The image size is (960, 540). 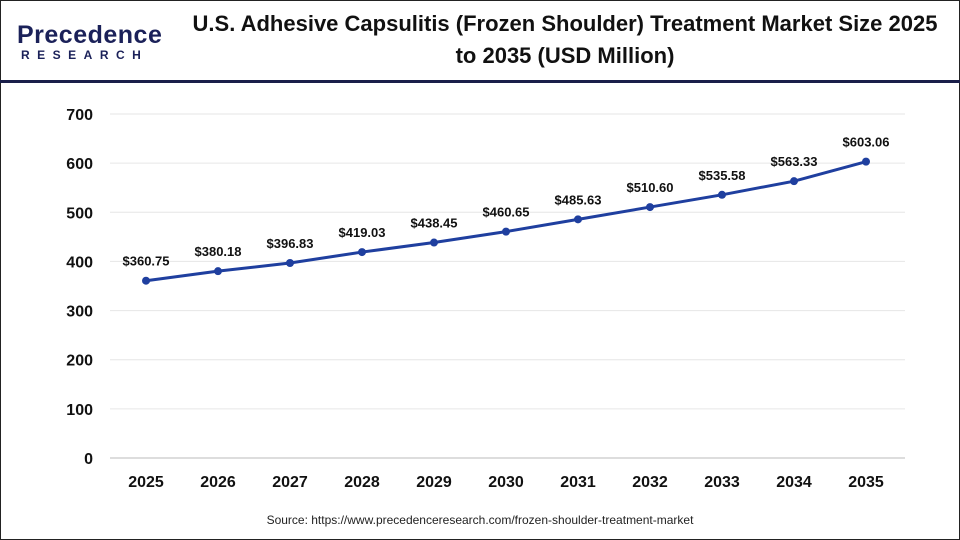 I want to click on data-label: $380.18, so click(x=218, y=251).